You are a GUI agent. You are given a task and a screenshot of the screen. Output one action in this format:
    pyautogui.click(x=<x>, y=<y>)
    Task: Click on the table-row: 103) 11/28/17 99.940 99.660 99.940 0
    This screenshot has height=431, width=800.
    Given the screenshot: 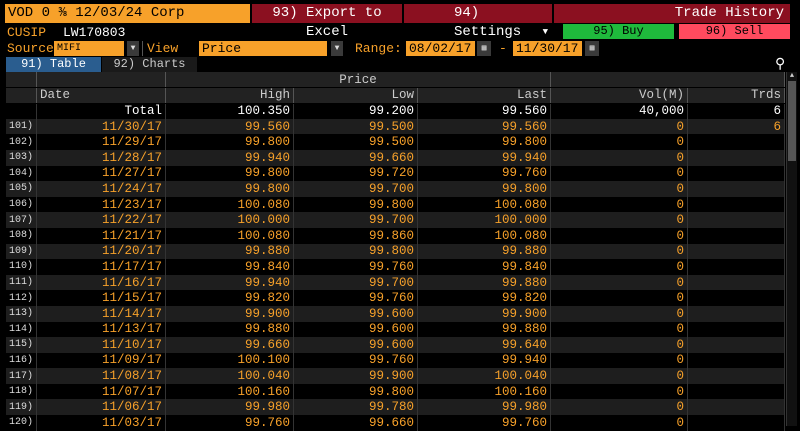 What is the action you would take?
    pyautogui.click(x=395, y=157)
    